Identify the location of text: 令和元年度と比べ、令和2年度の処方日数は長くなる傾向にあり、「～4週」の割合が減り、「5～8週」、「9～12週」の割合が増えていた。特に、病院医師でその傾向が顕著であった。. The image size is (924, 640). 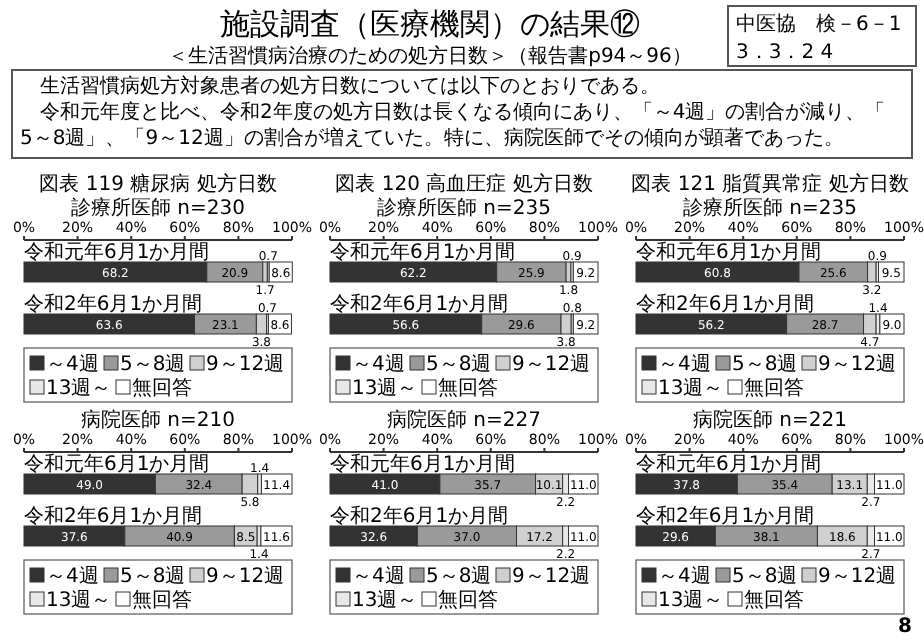
(453, 125).